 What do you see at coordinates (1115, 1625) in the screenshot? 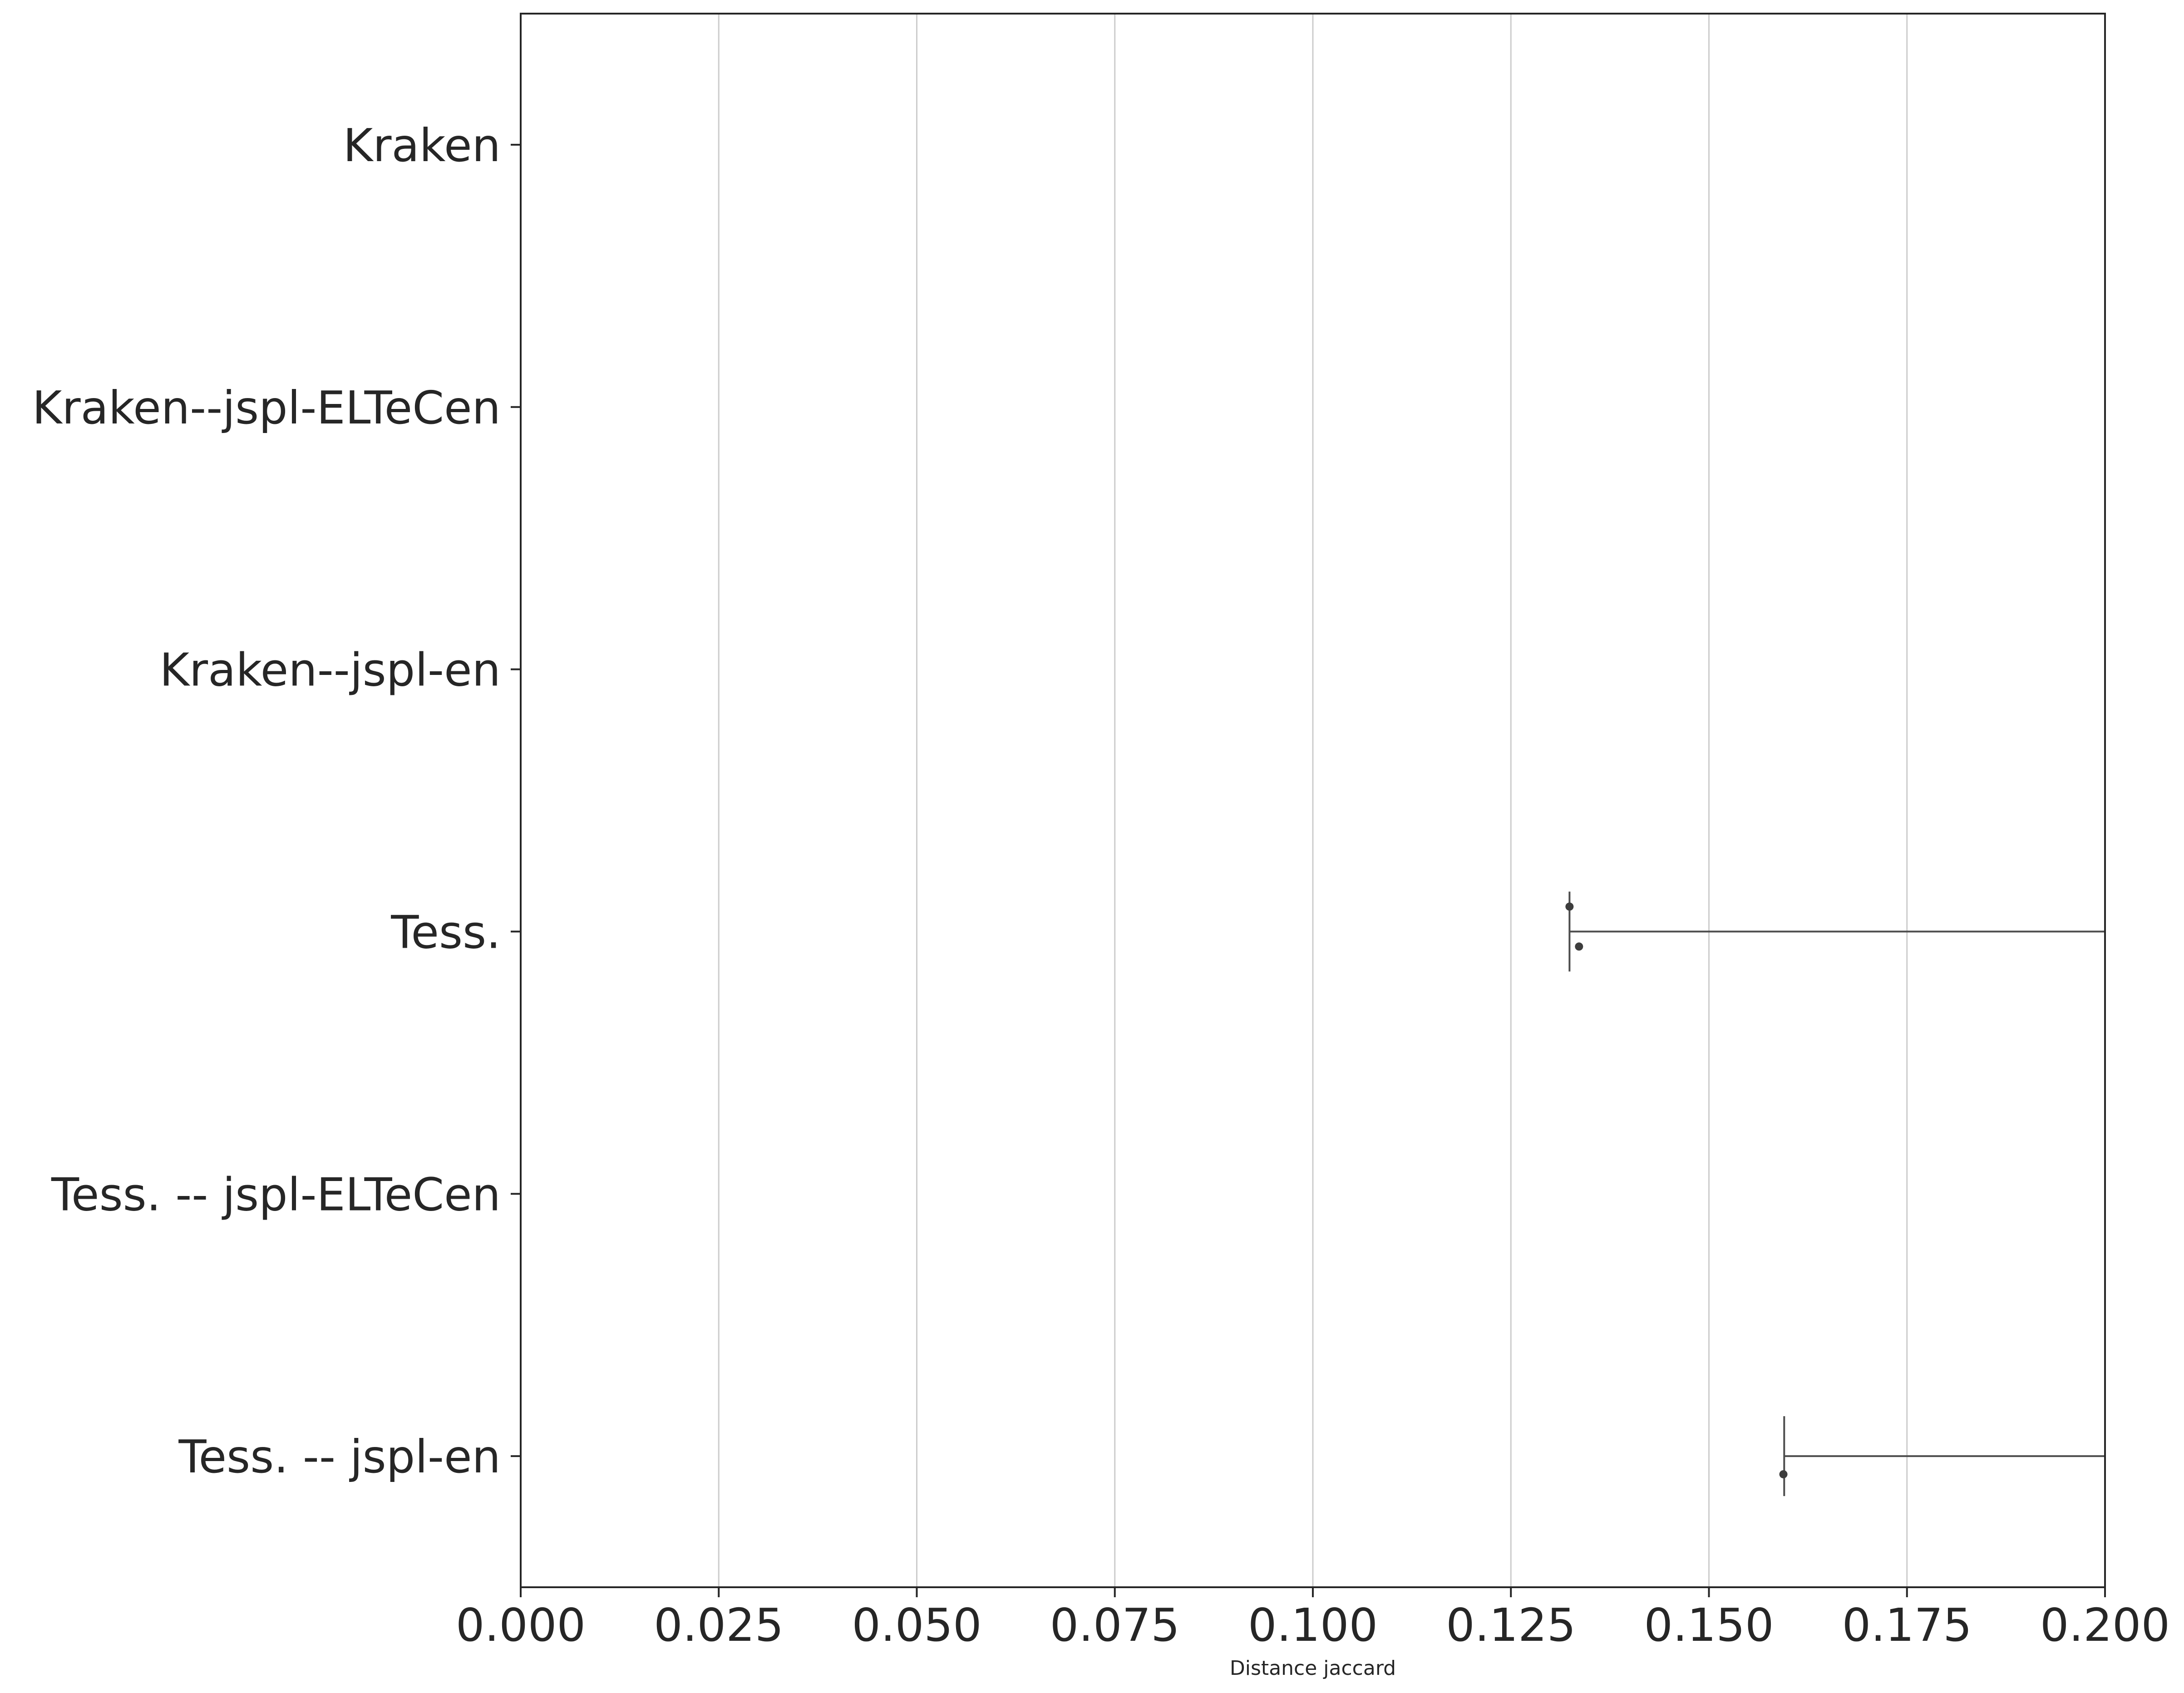
I see `x-tick-label: 0.075` at bounding box center [1115, 1625].